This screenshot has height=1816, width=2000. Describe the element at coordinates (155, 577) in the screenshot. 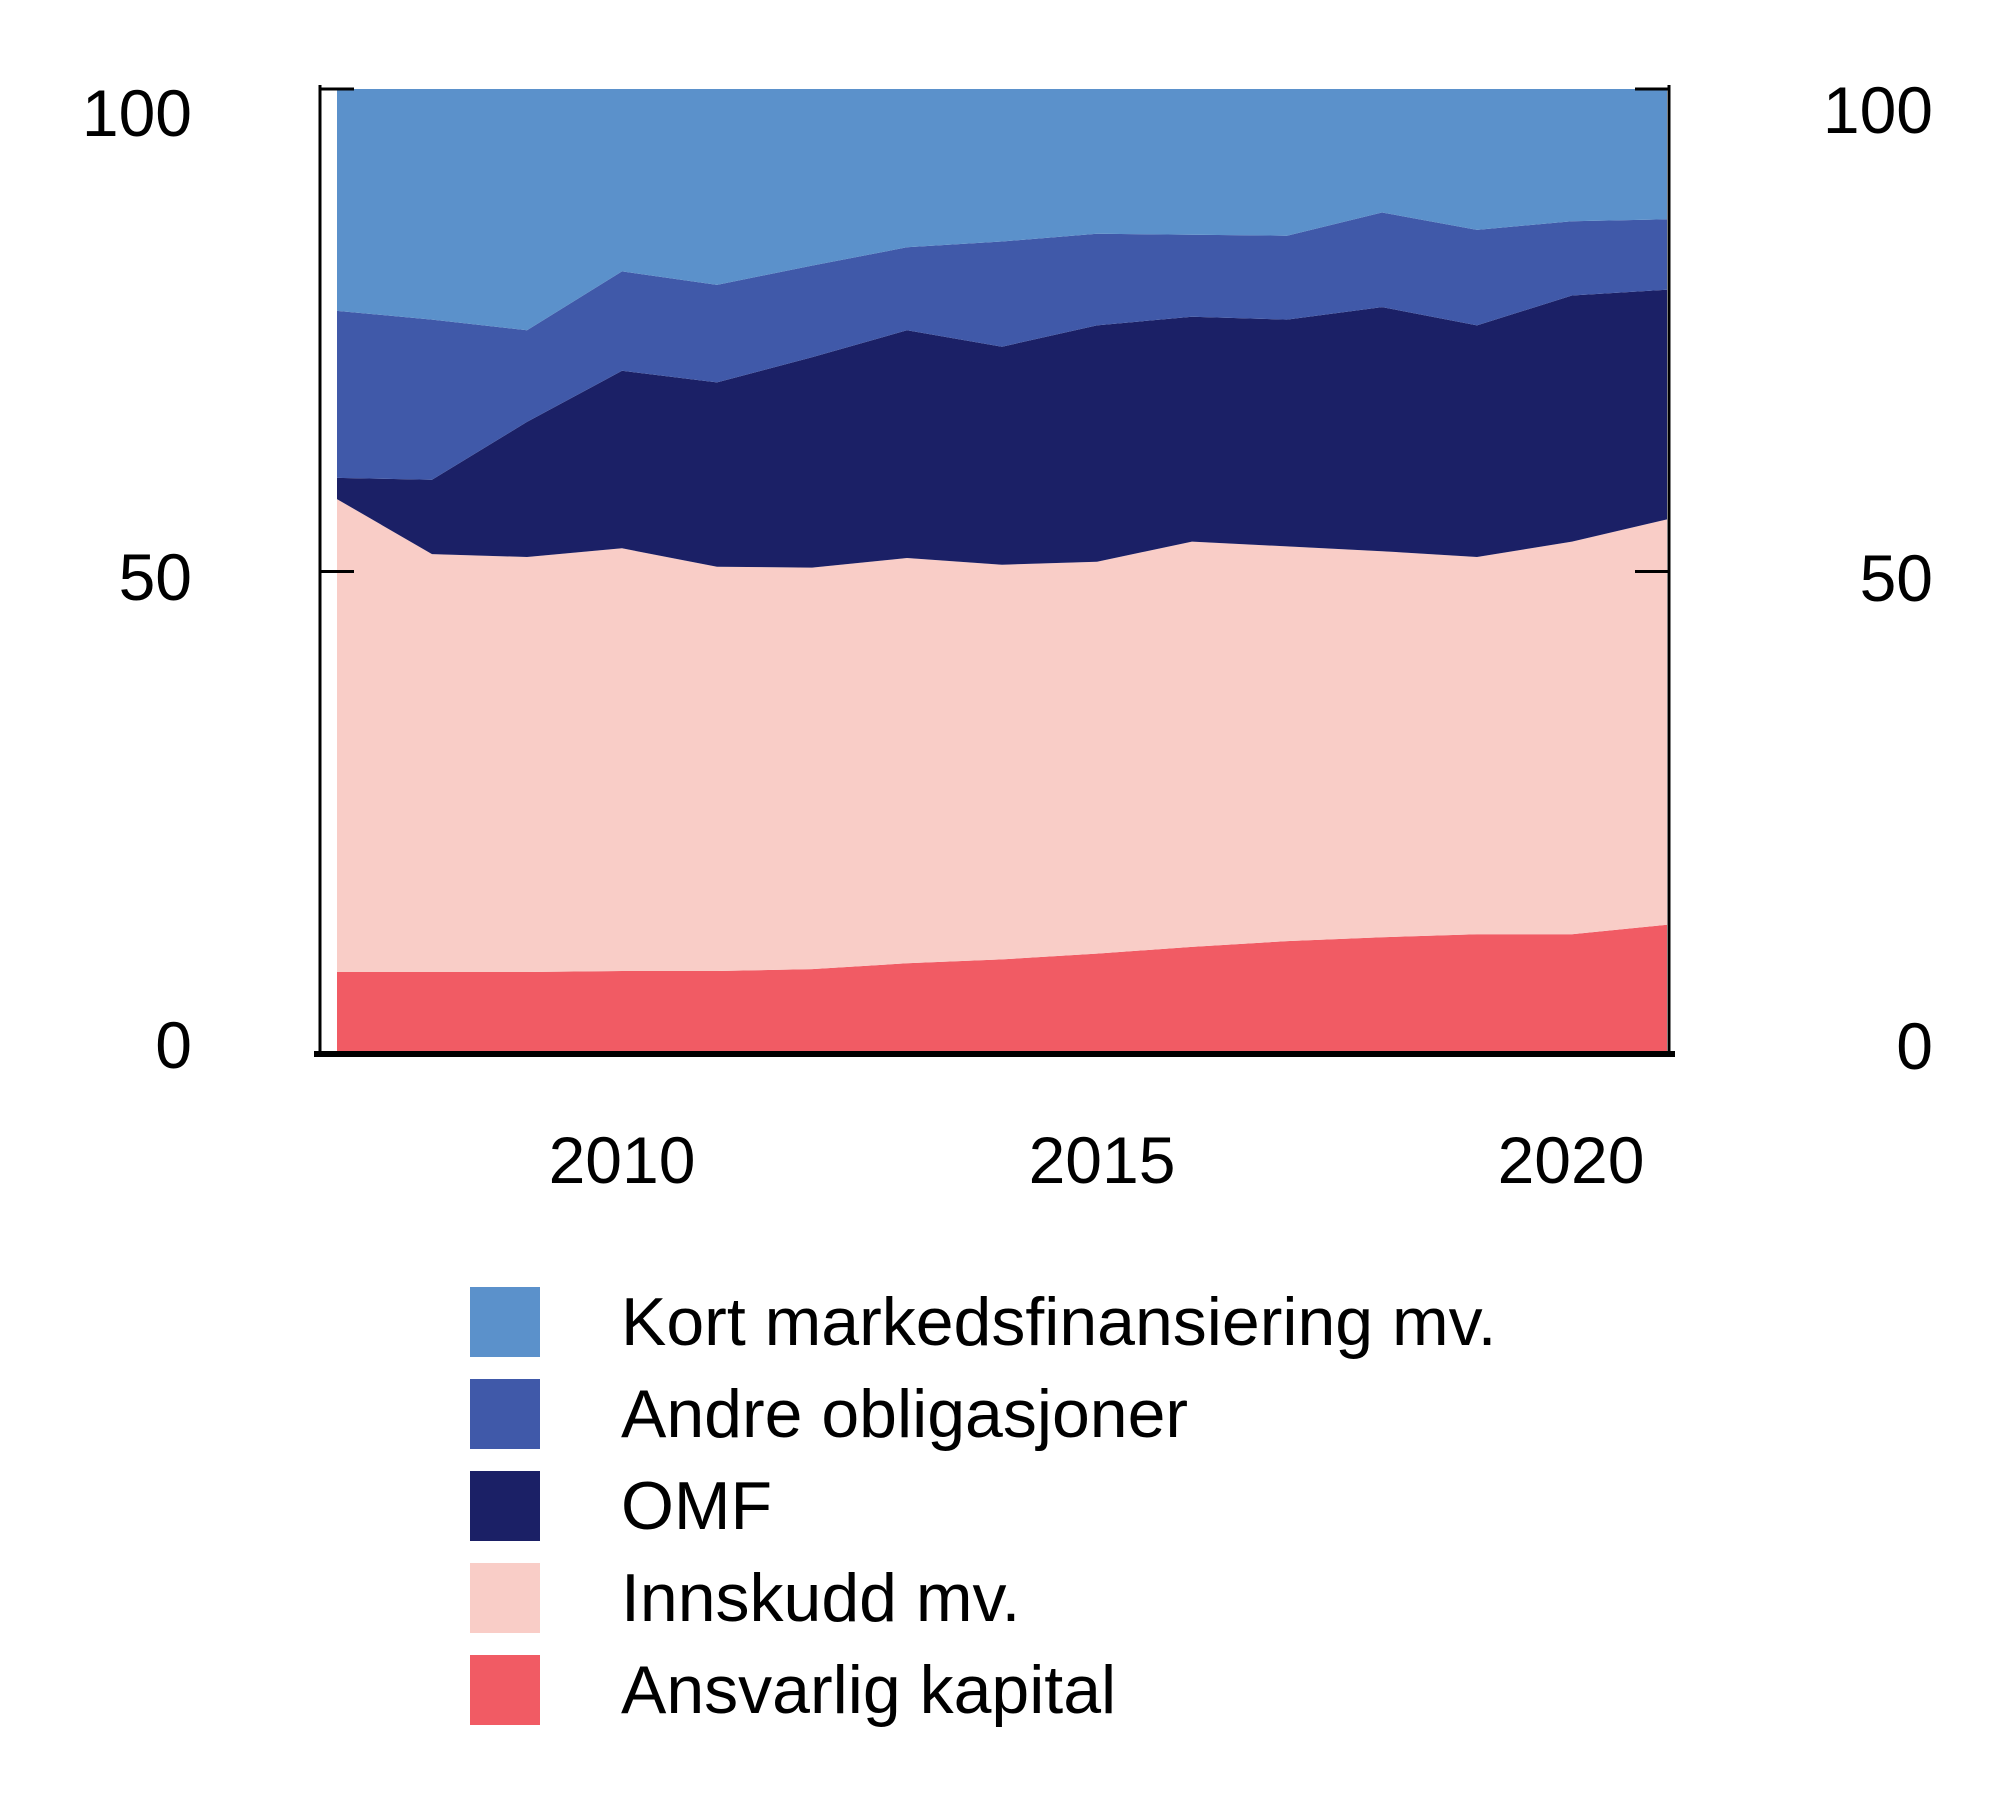

I see `y-axis-tick-label-left-50: 50` at that location.